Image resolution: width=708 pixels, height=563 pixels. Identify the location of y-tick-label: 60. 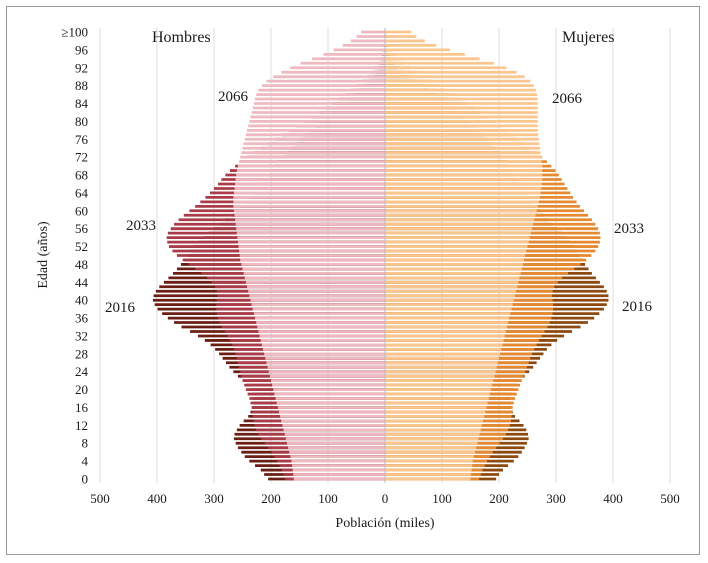
(81, 210).